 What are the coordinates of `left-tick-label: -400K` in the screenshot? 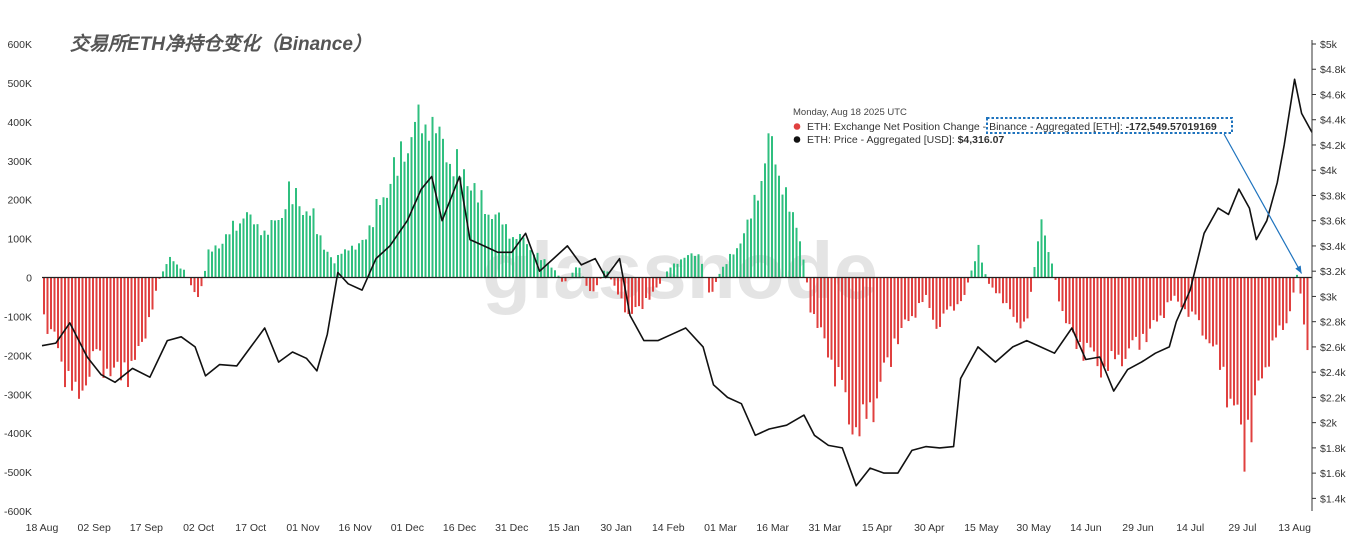 It's located at (18, 434).